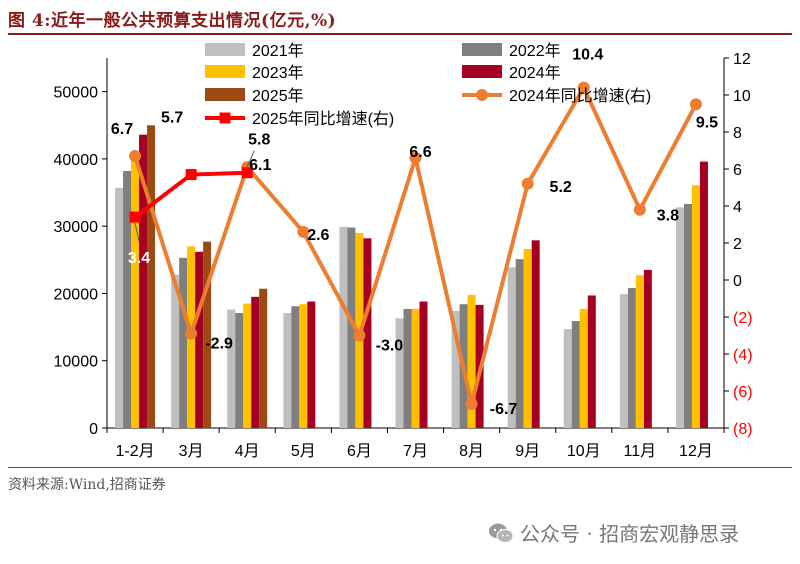 This screenshot has width=800, height=564. Describe the element at coordinates (399, 373) in the screenshot. I see `bar-2021年-7月` at that location.